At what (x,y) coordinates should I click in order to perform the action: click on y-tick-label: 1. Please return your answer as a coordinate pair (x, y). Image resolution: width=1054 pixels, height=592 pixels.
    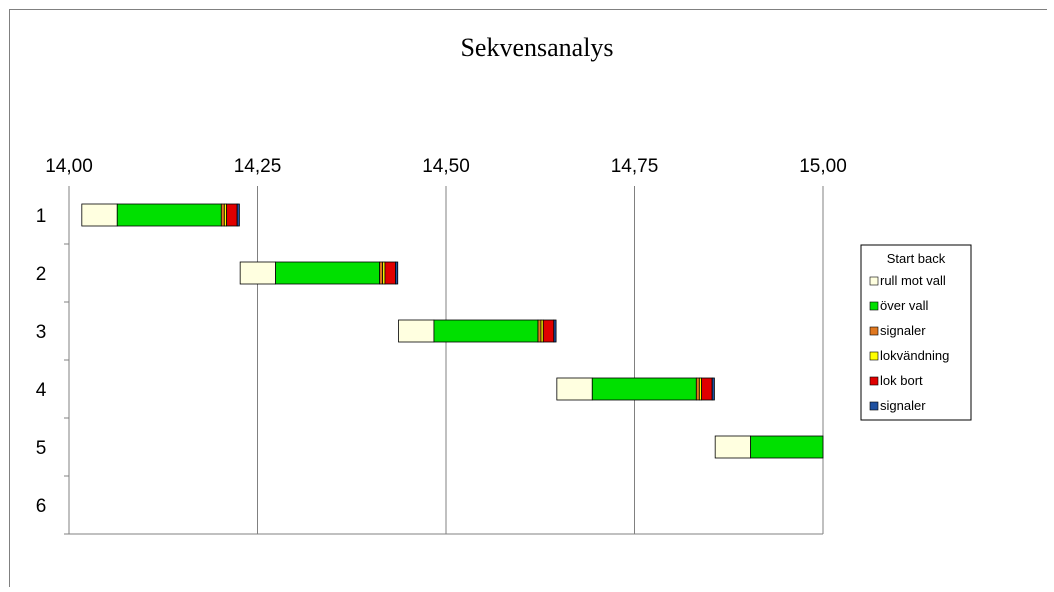
    Looking at the image, I should click on (41, 216).